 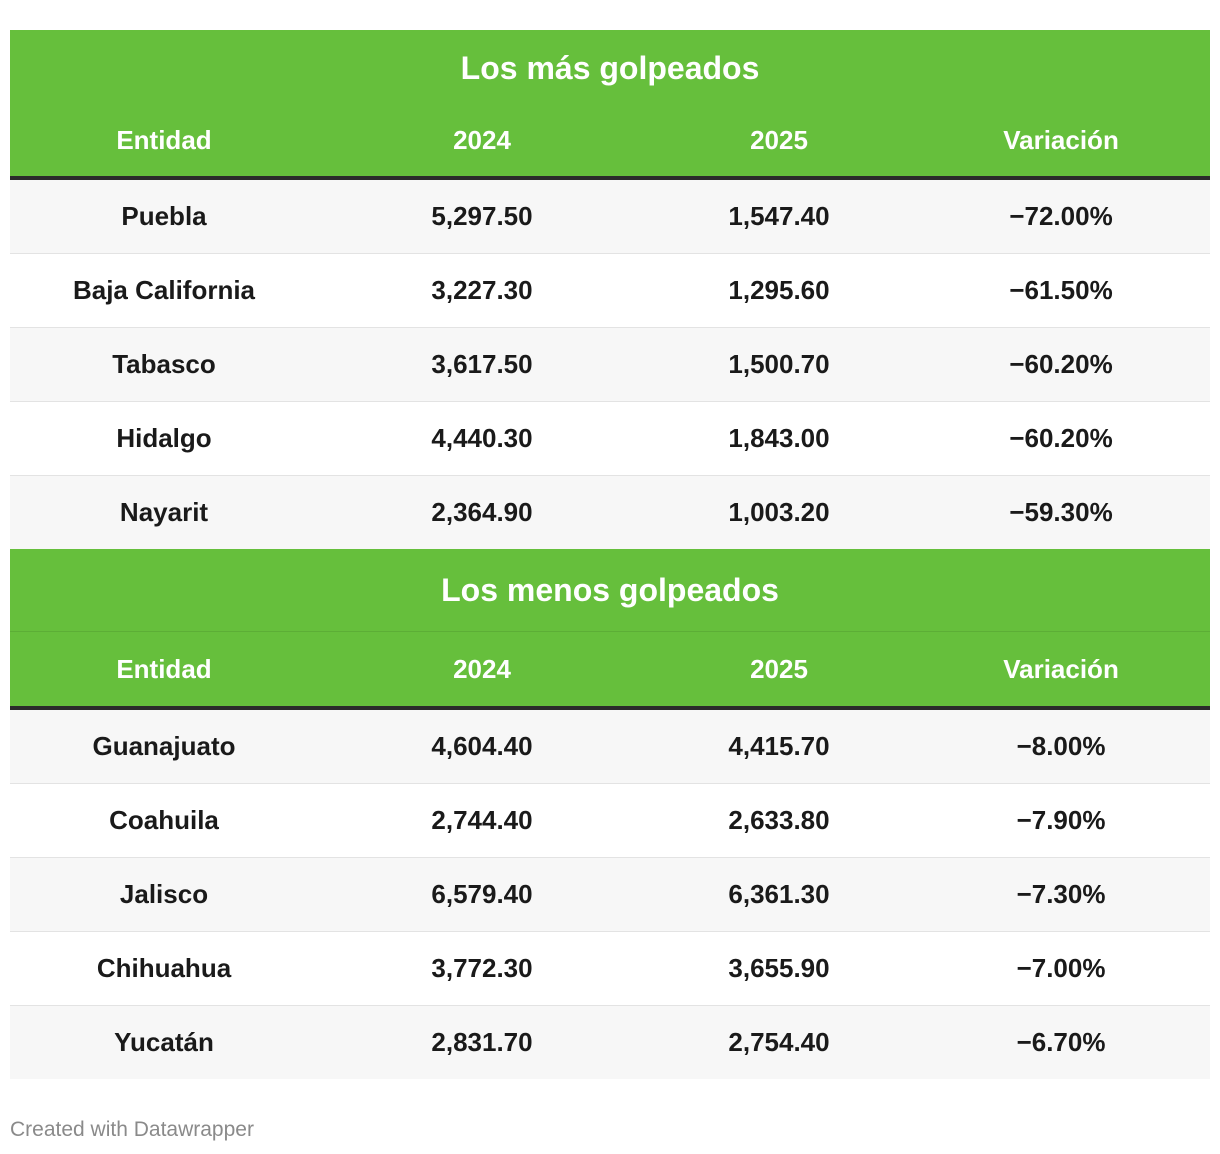 What do you see at coordinates (1061, 820) in the screenshot?
I see `variacion-cell: −7.90%` at bounding box center [1061, 820].